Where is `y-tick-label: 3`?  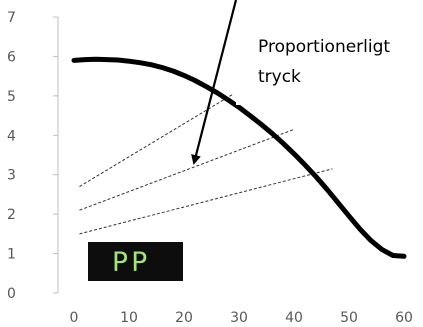
y-tick-label: 3 is located at coordinates (11, 176).